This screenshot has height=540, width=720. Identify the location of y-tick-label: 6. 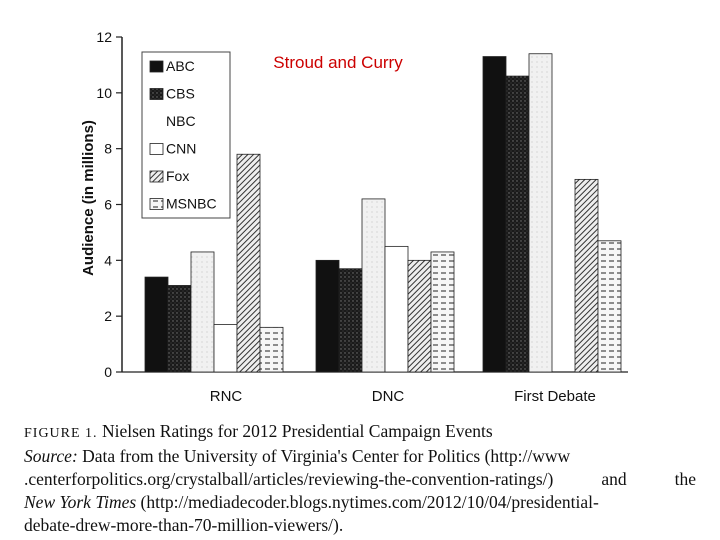
(108, 205).